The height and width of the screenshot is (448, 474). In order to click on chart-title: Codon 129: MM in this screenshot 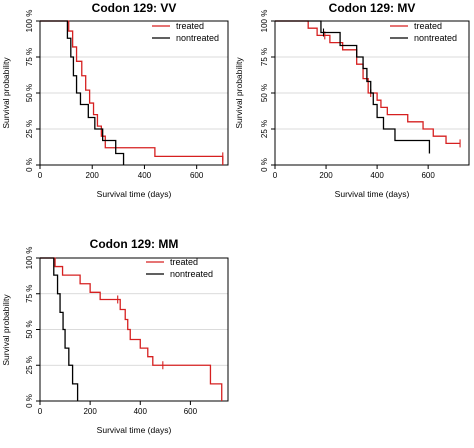, I will do `click(134, 244)`.